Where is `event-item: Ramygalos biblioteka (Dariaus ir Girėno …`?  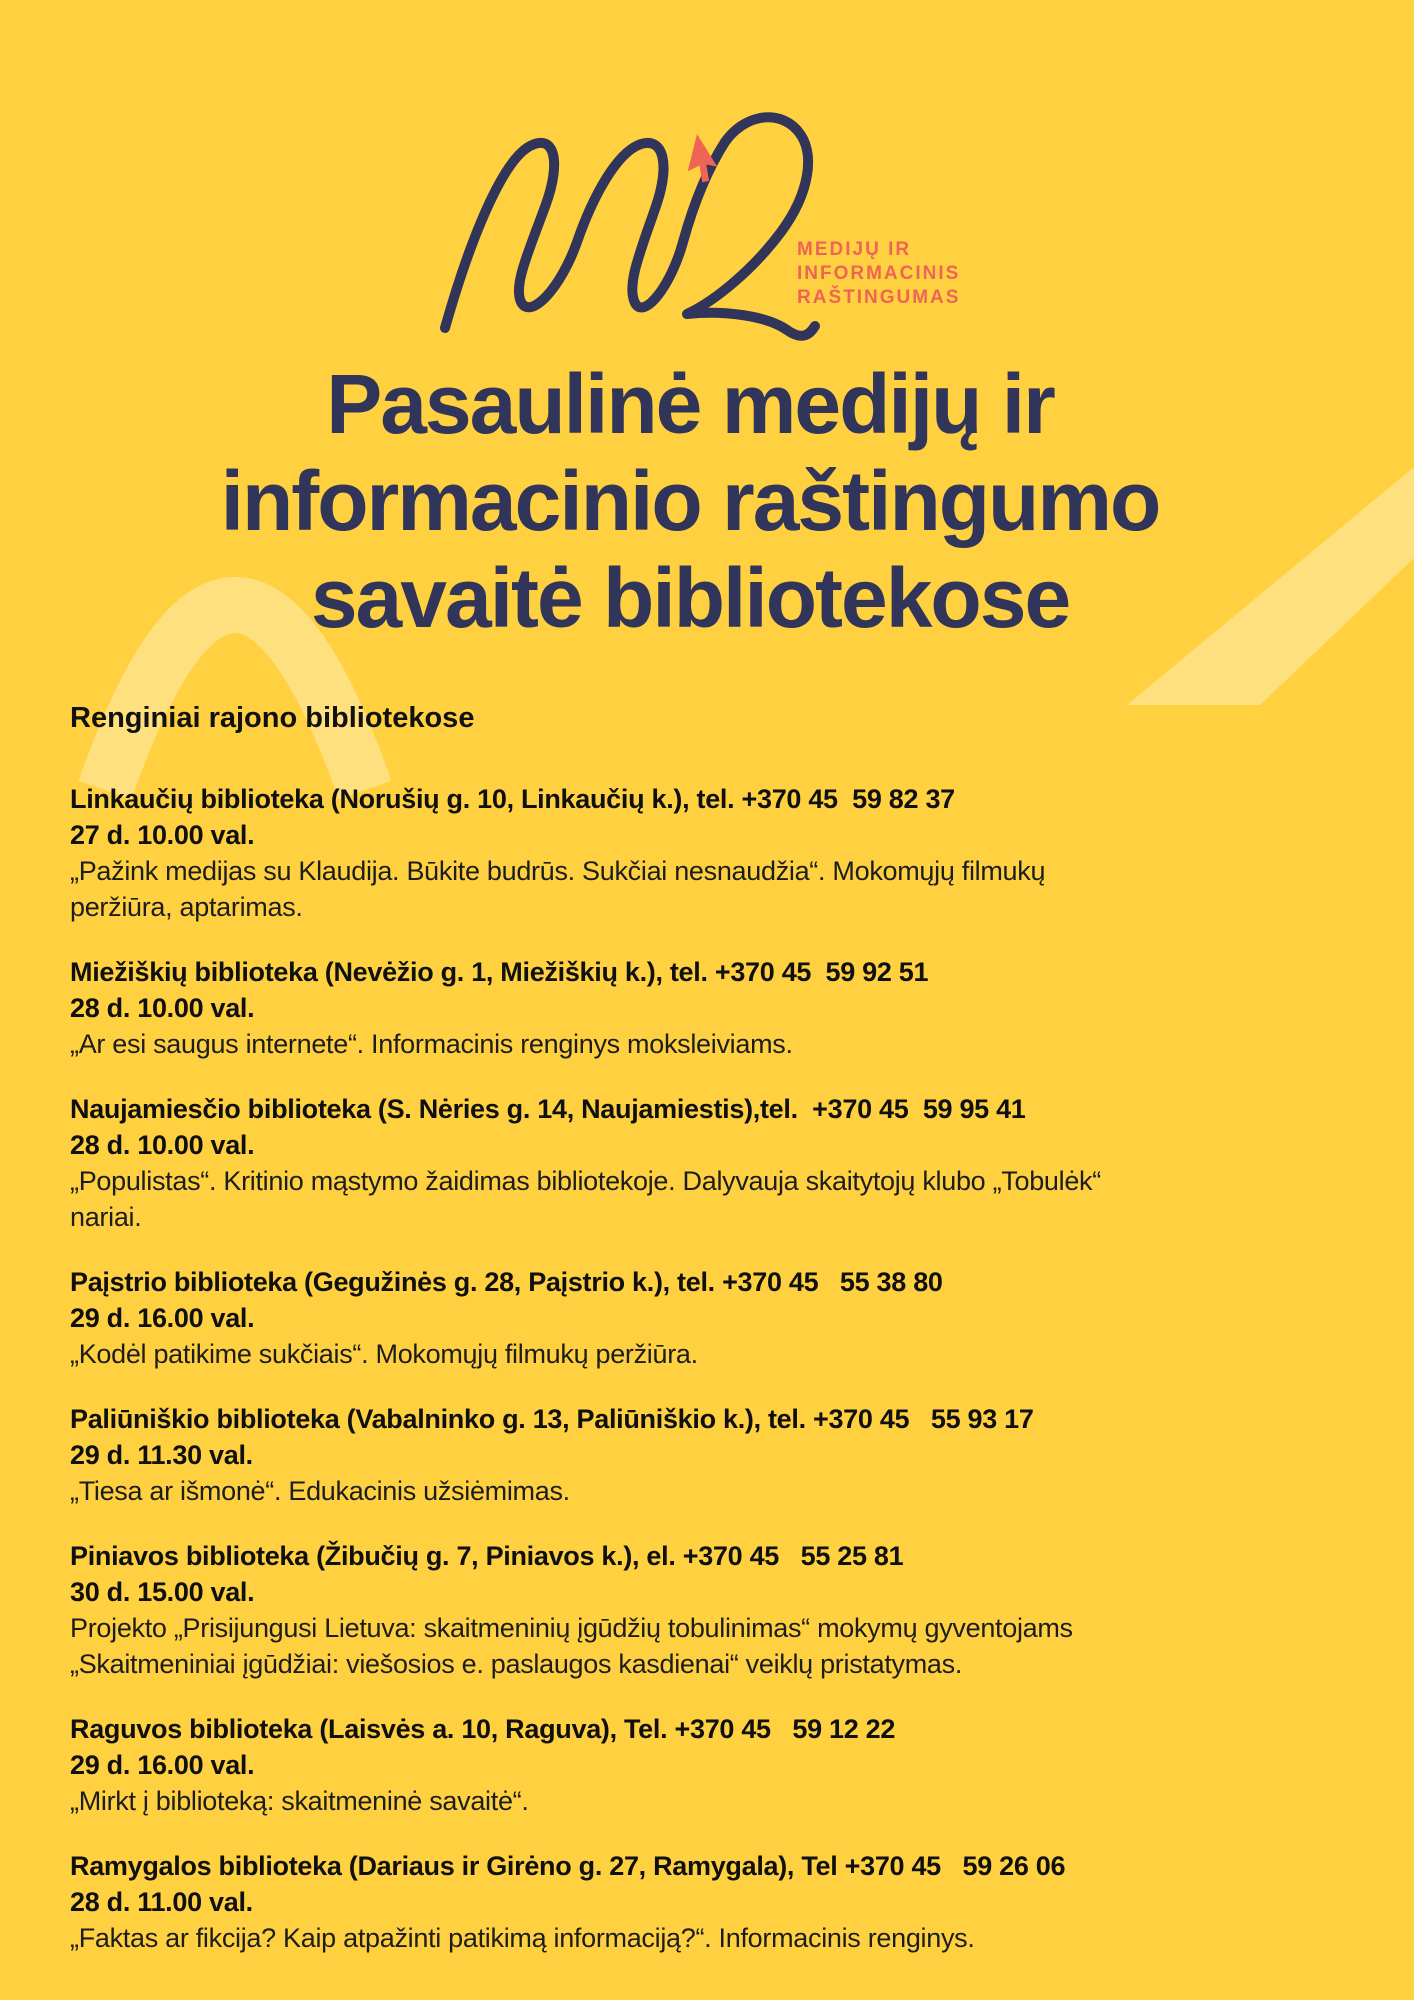 event-item: Ramygalos biblioteka (Dariaus ir Girėno … is located at coordinates (720, 1902).